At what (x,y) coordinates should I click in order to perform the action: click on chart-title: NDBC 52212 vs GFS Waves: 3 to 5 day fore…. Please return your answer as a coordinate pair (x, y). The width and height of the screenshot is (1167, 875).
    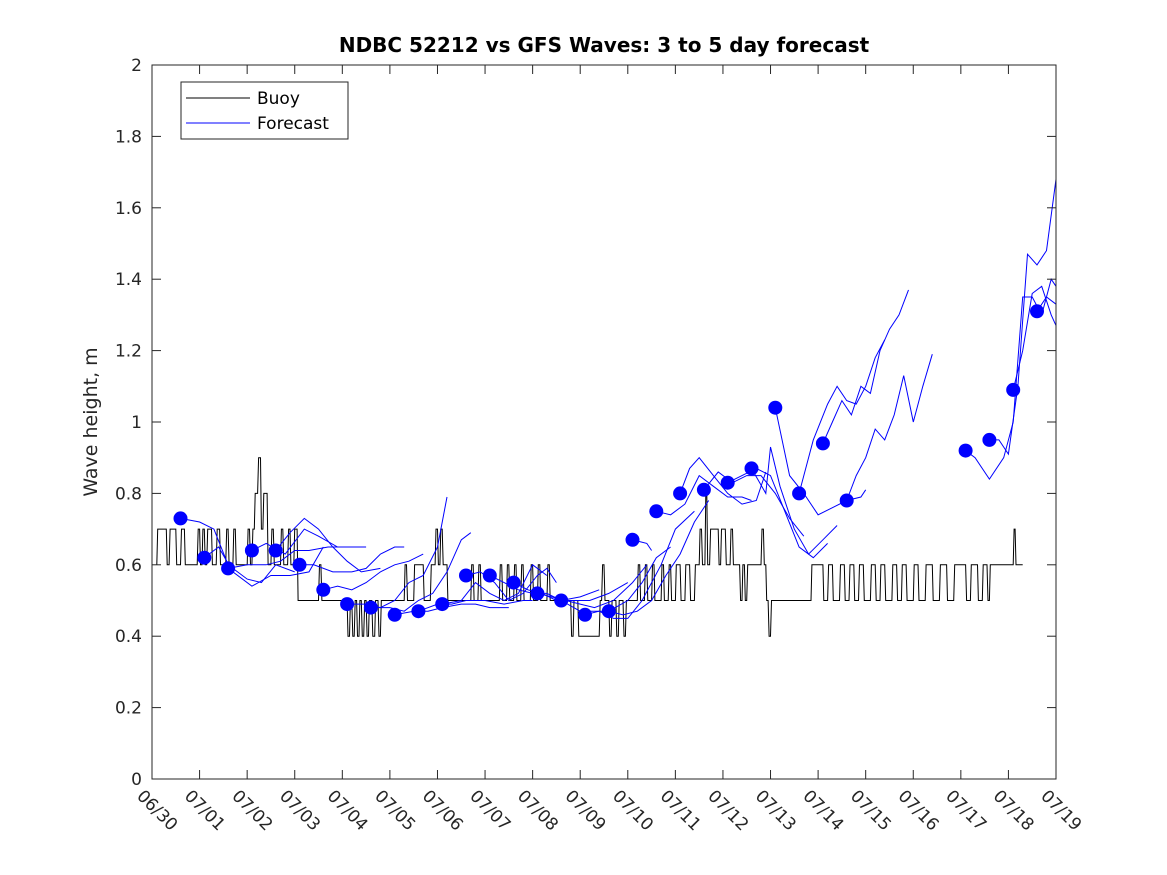
    Looking at the image, I should click on (604, 45).